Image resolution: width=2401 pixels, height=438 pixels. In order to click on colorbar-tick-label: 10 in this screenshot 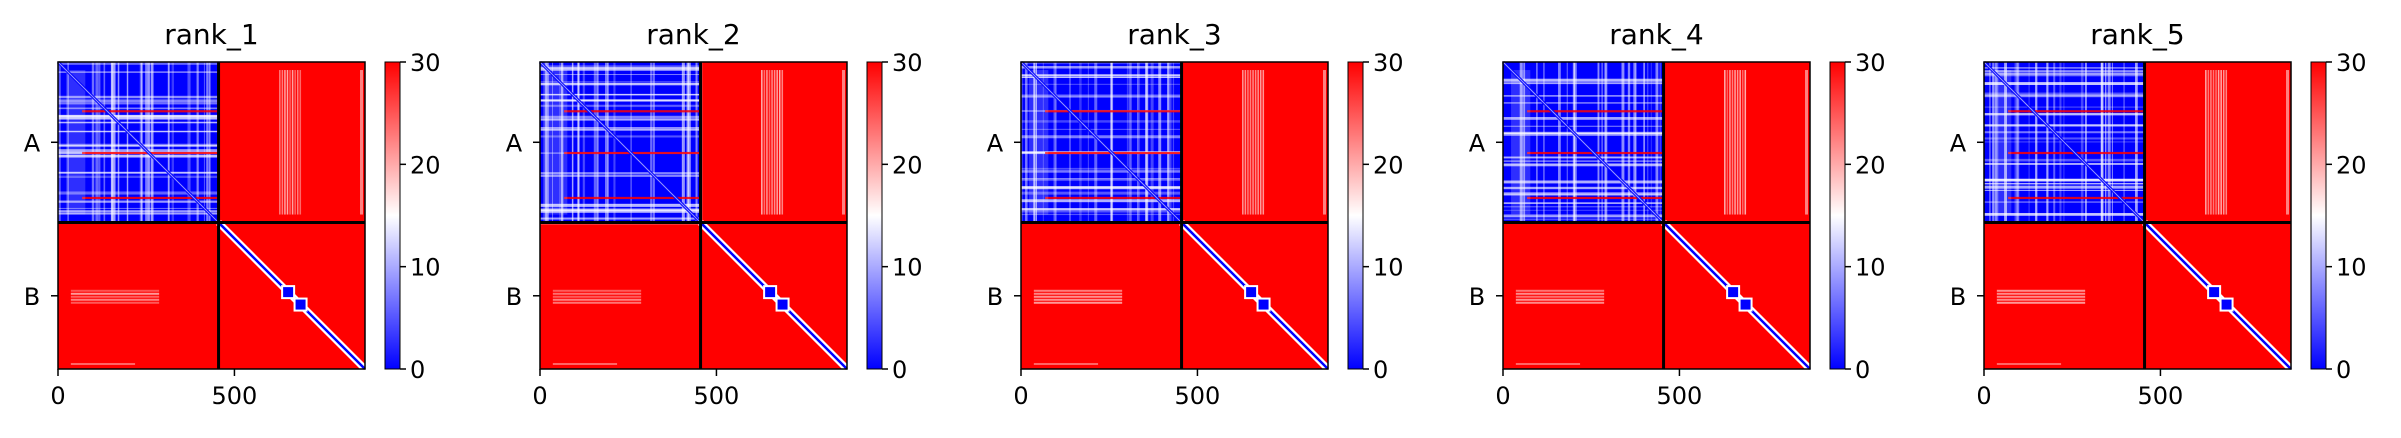, I will do `click(907, 268)`.